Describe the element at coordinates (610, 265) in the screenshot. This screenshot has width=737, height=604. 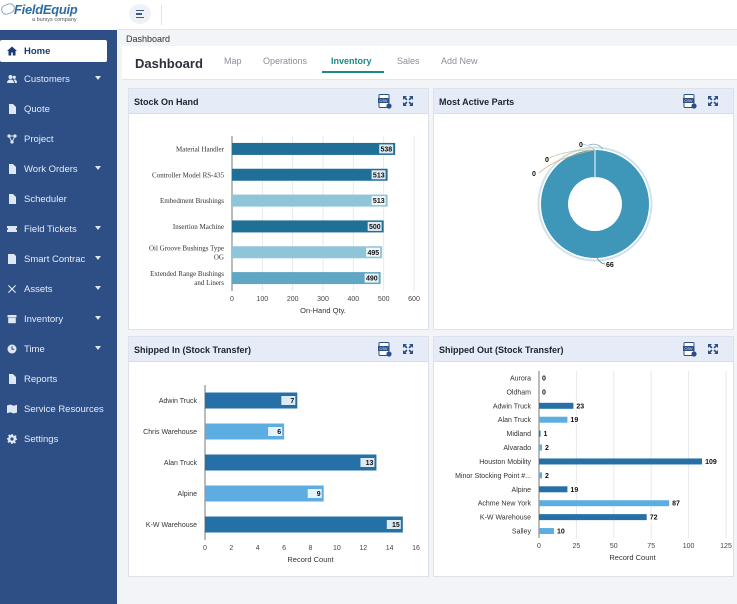
I see `slice-label: 66` at that location.